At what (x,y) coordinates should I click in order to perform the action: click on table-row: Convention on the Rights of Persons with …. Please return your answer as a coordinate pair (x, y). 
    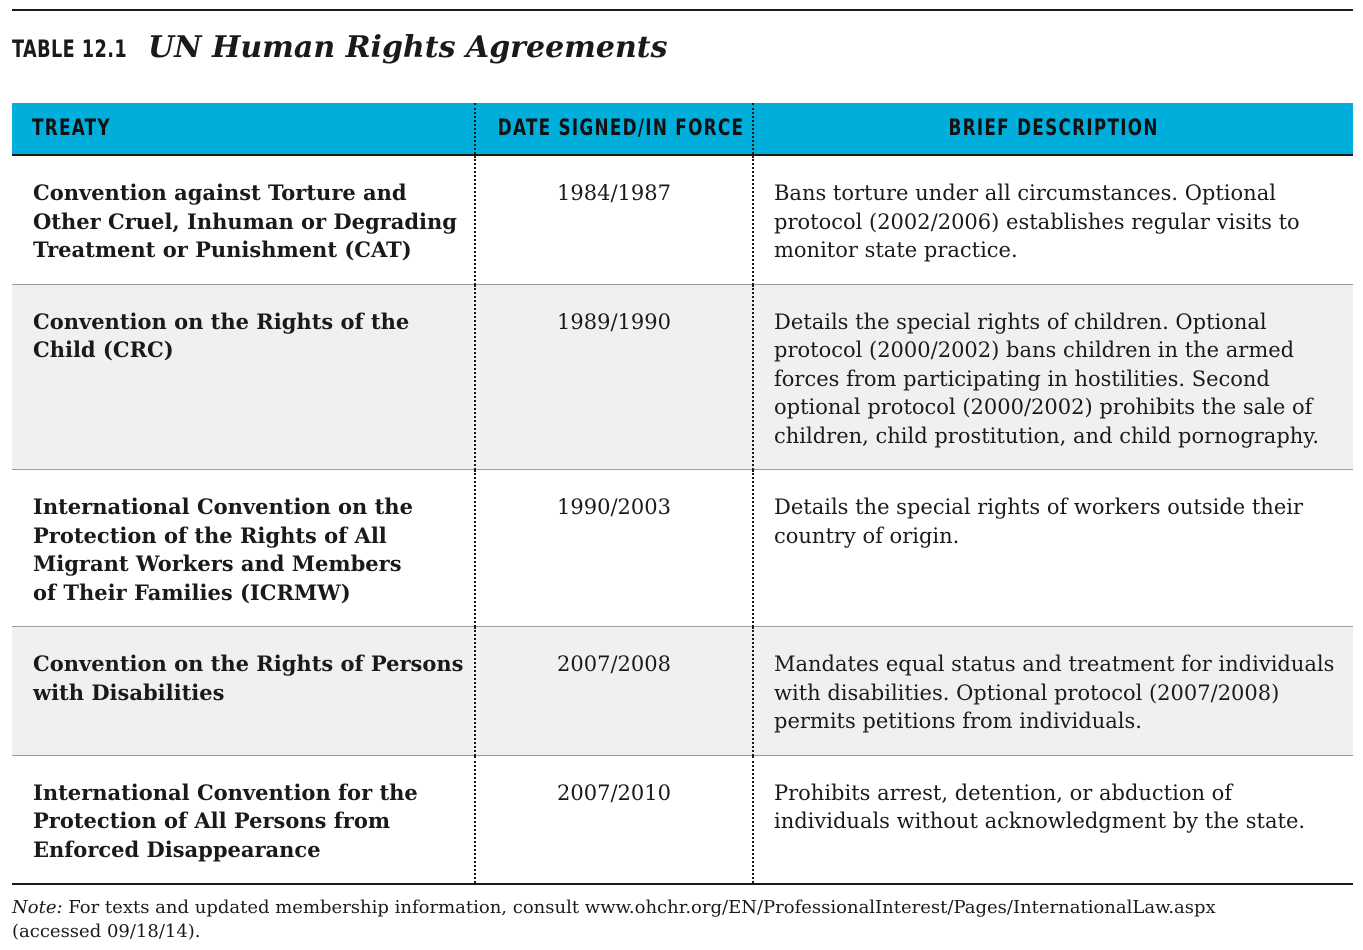
    Looking at the image, I should click on (682, 691).